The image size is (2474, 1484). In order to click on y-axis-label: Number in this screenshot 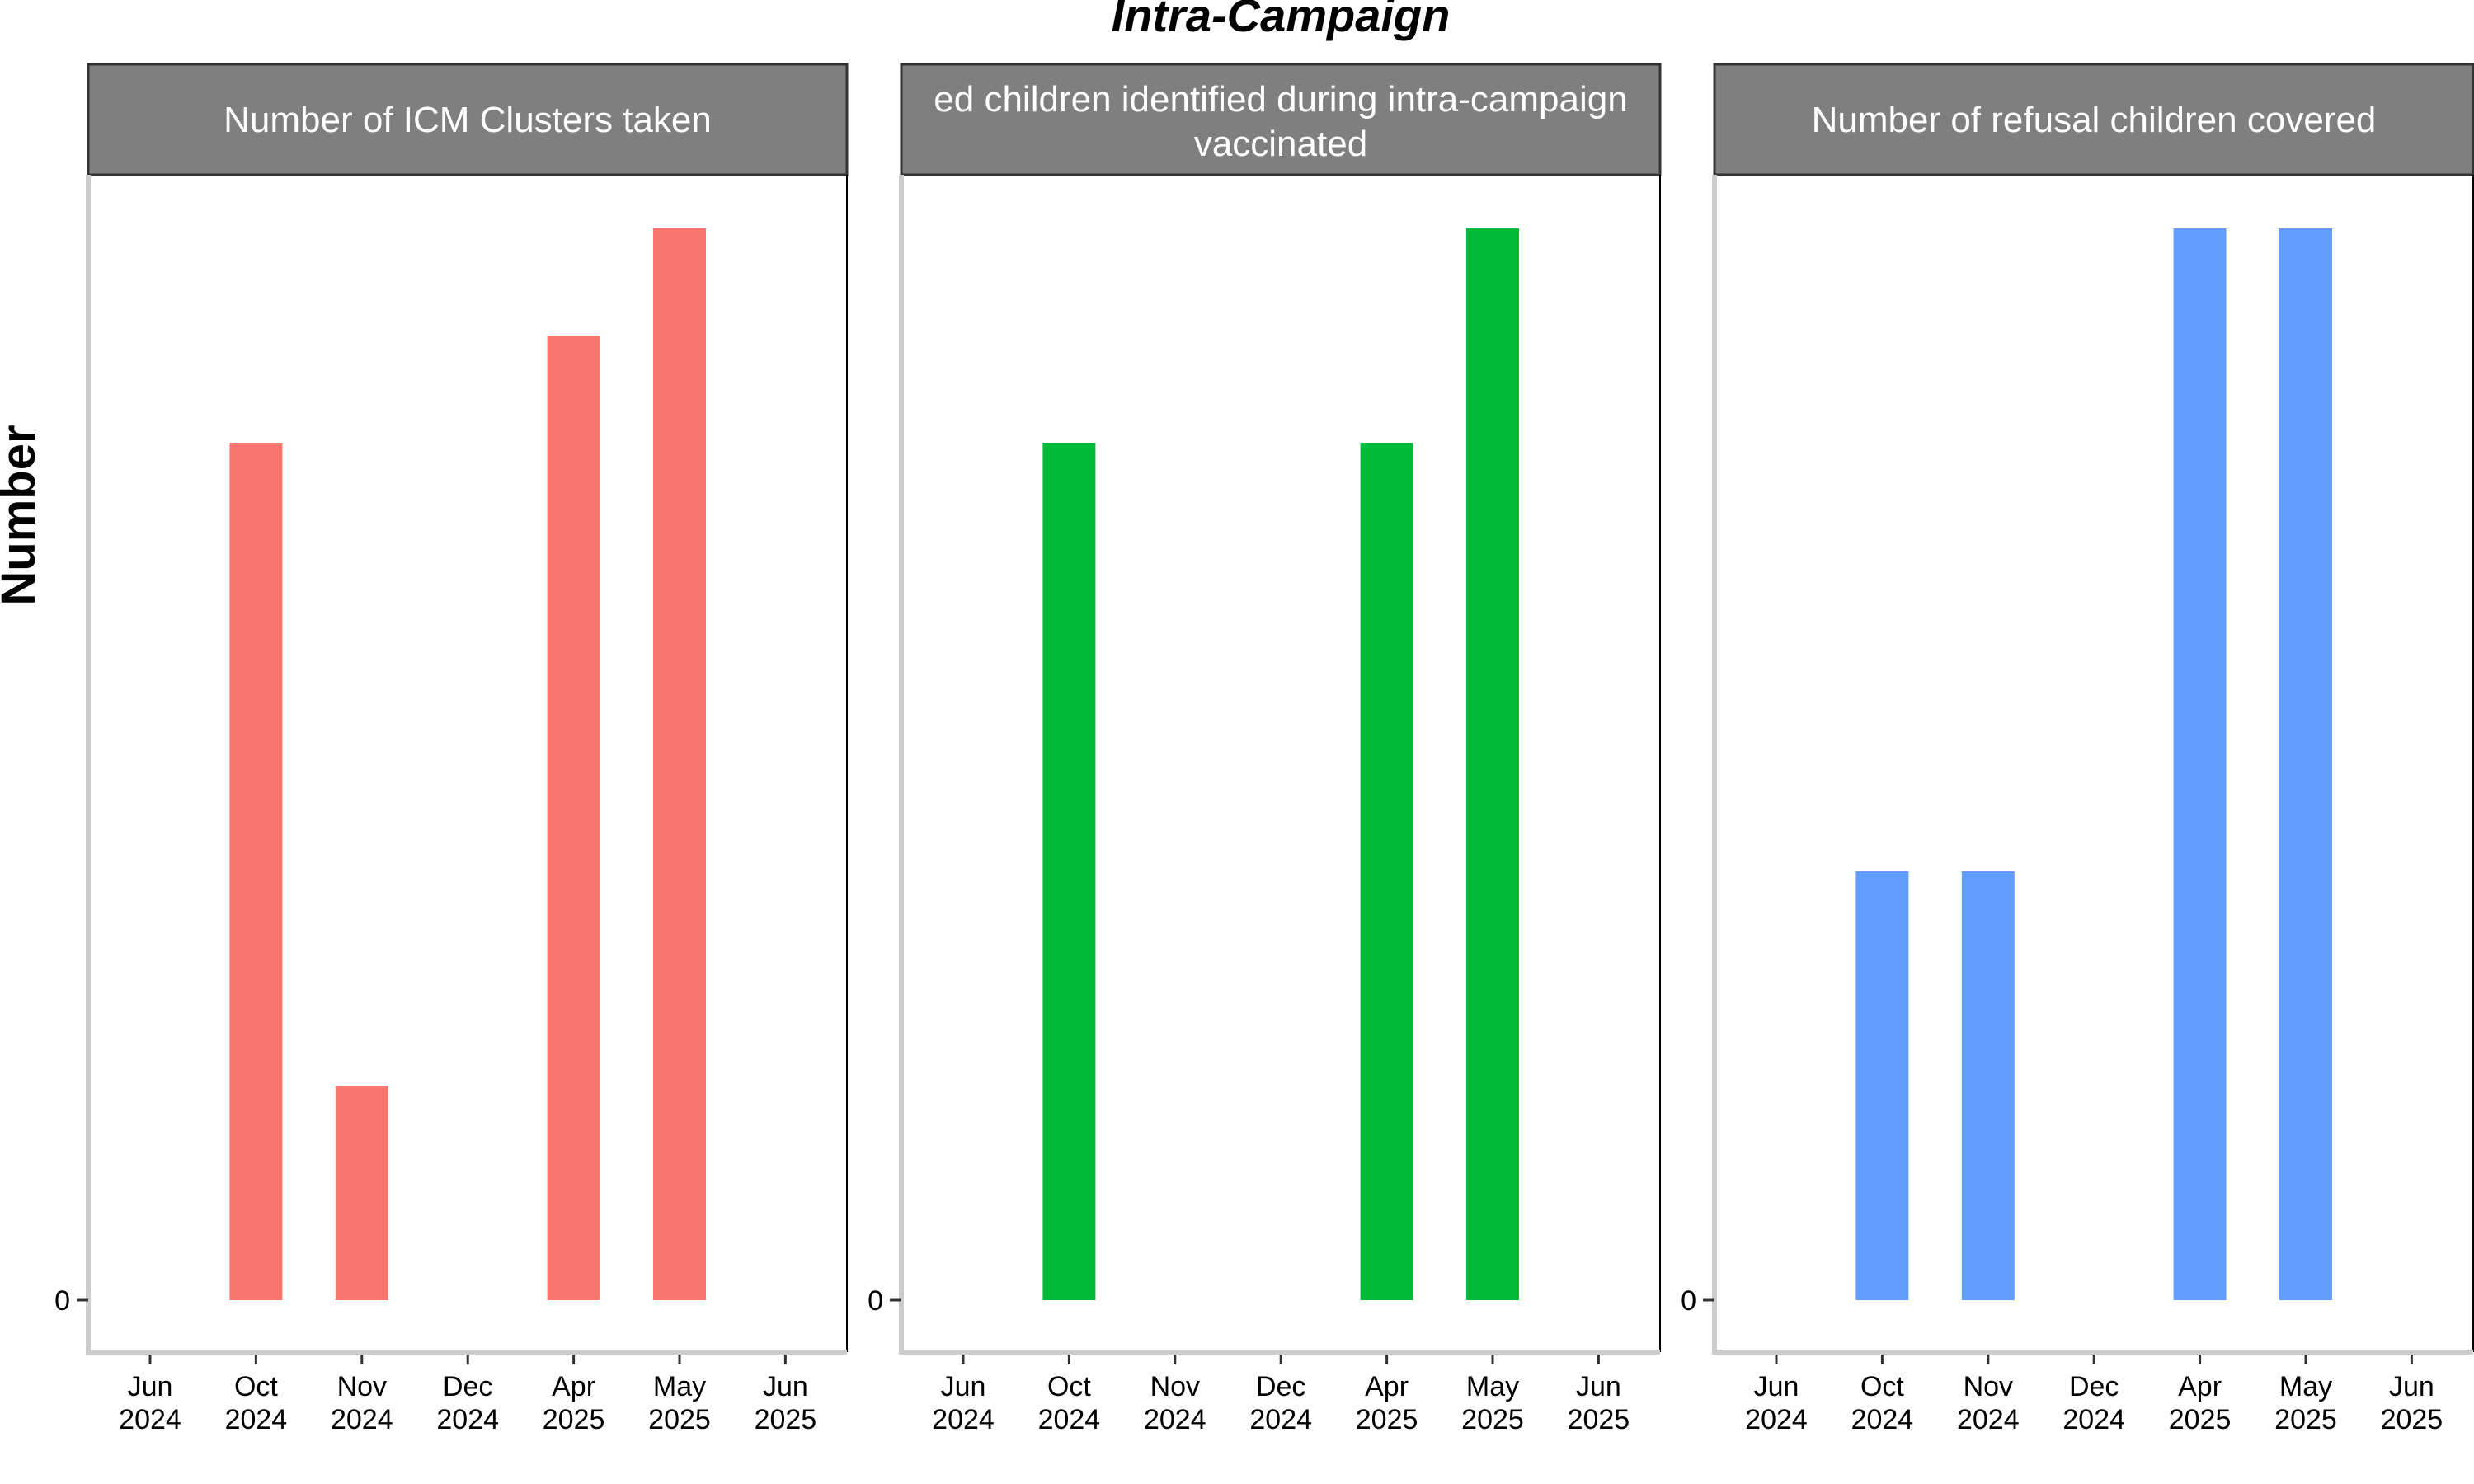, I will do `click(22, 515)`.